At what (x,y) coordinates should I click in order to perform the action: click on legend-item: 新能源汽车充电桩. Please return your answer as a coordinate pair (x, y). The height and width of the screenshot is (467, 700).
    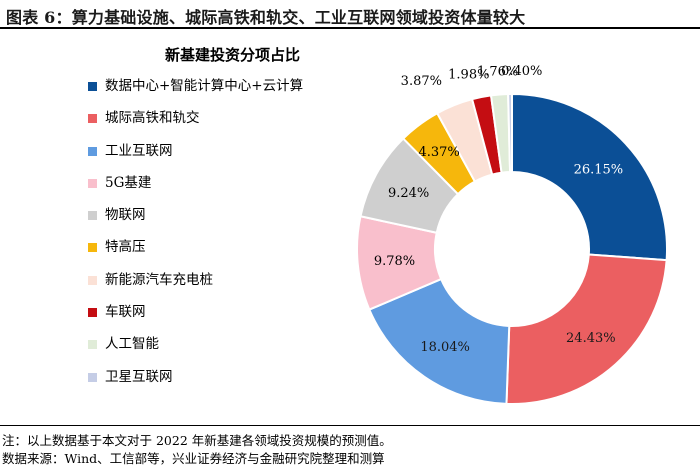
    Looking at the image, I should click on (195, 287).